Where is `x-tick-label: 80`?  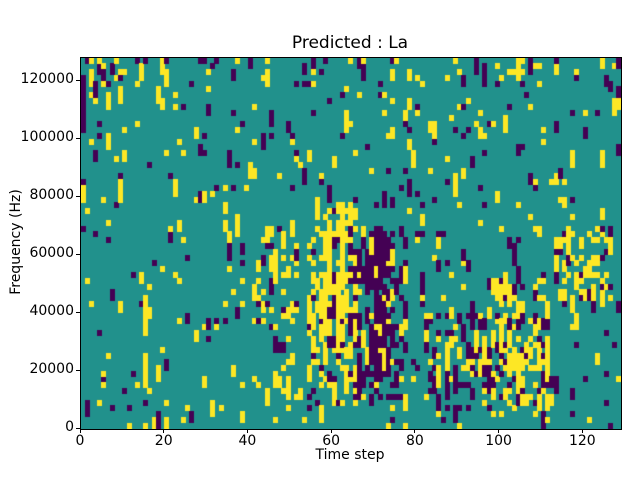 x-tick-label: 80 is located at coordinates (414, 441).